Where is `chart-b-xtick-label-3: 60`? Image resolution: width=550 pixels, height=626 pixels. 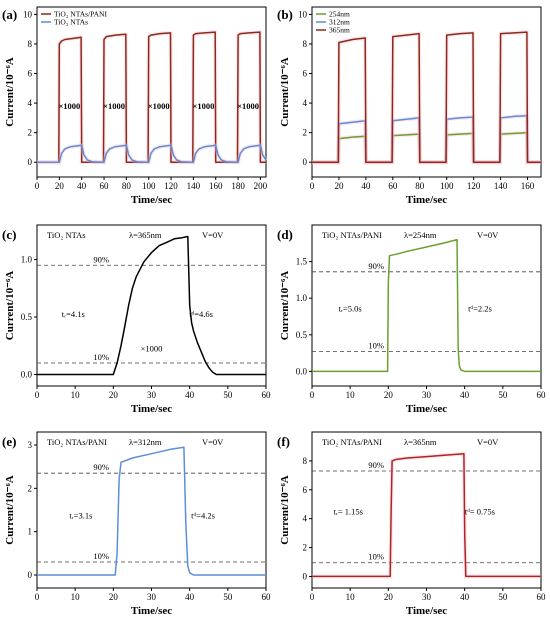
chart-b-xtick-label-3: 60 is located at coordinates (393, 186).